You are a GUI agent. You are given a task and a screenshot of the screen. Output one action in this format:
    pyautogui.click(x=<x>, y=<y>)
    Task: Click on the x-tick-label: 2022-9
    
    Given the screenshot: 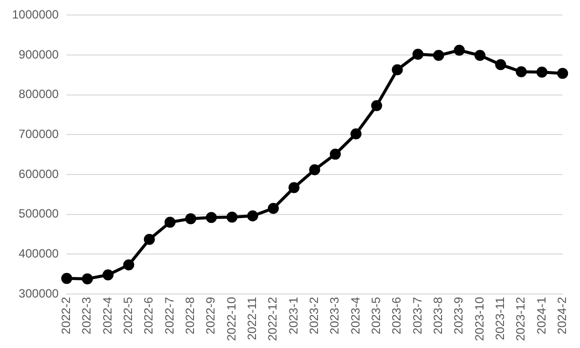 What is the action you would take?
    pyautogui.click(x=211, y=315)
    